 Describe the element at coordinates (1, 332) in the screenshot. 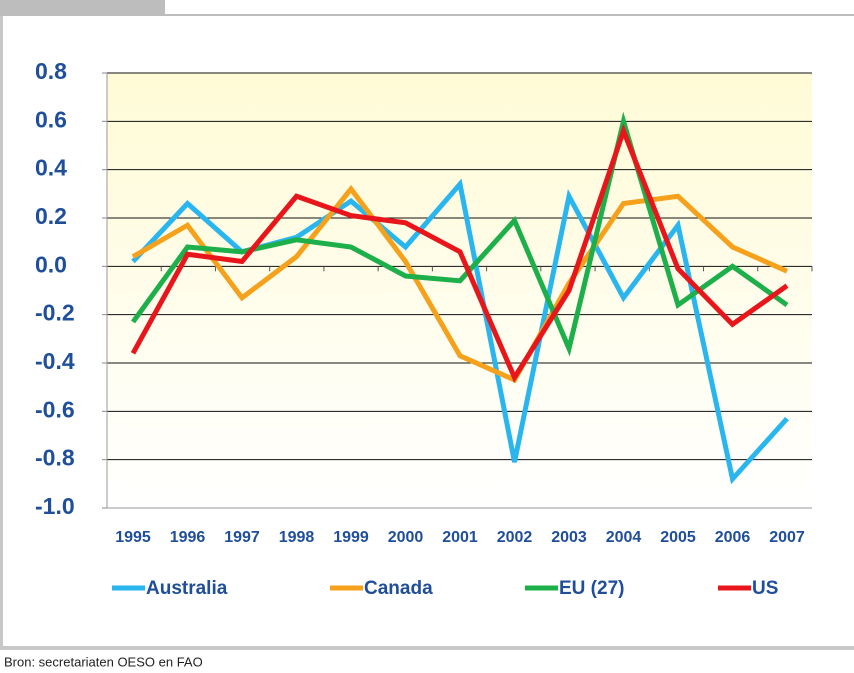

I see `frame-left` at that location.